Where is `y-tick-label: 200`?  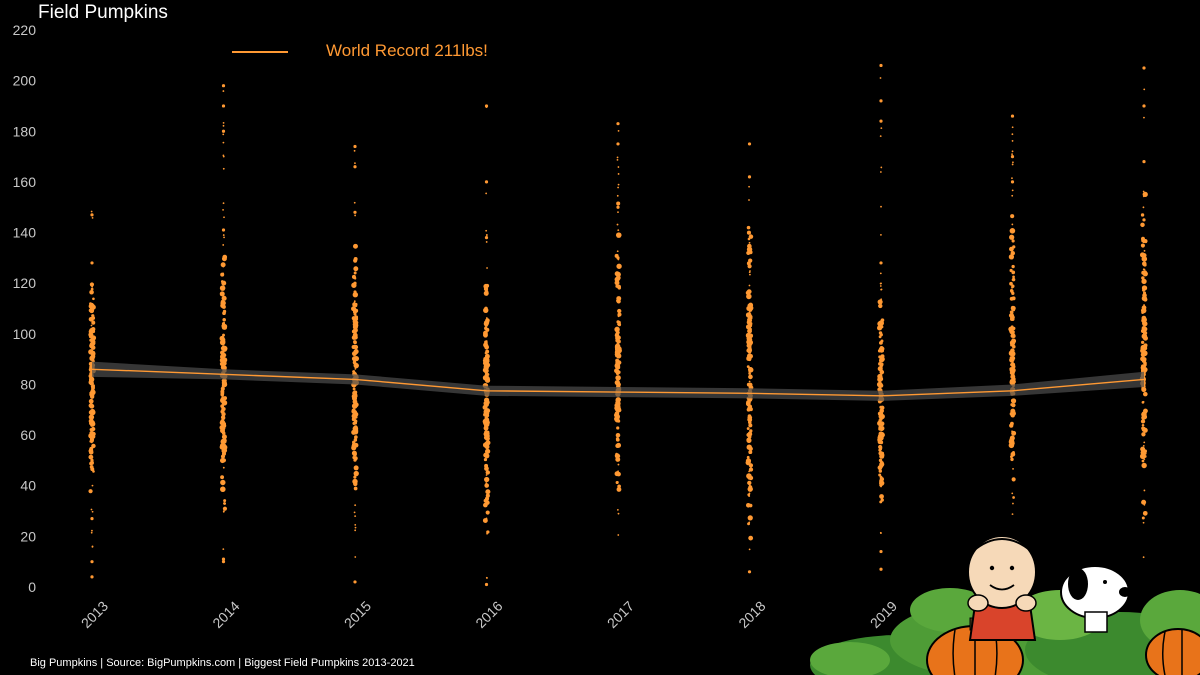
y-tick-label: 200 is located at coordinates (25, 81).